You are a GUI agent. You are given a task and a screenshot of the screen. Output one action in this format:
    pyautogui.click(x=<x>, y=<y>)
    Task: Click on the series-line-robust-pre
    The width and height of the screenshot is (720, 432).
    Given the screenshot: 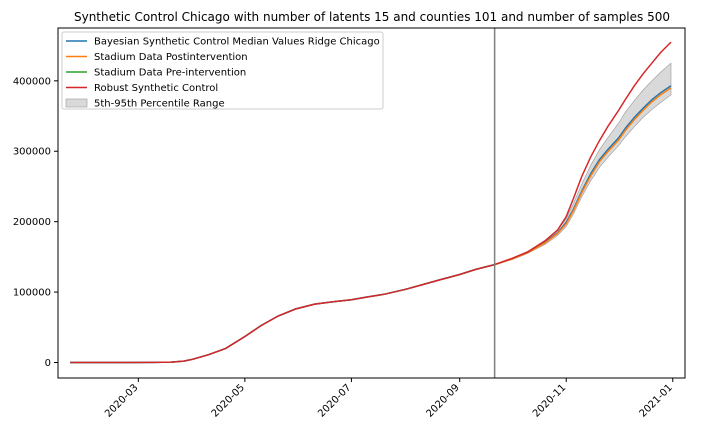 What is the action you would take?
    pyautogui.click(x=282, y=313)
    